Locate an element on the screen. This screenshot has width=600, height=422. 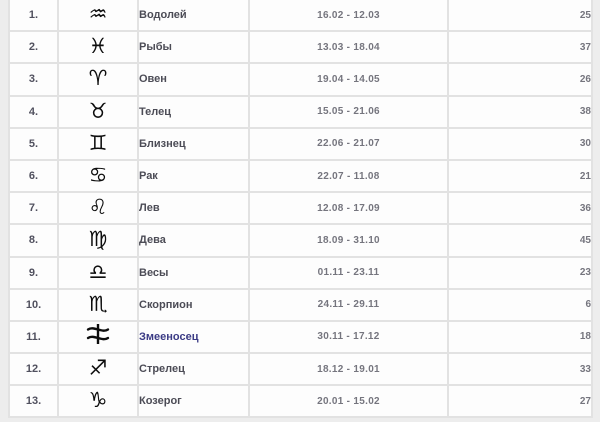
zodiac-name: Стрелец is located at coordinates (162, 369).